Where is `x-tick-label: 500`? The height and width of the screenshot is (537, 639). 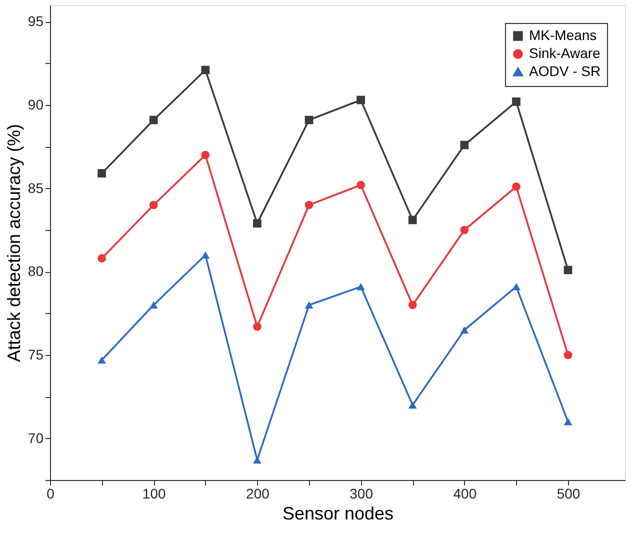 x-tick-label: 500 is located at coordinates (568, 494).